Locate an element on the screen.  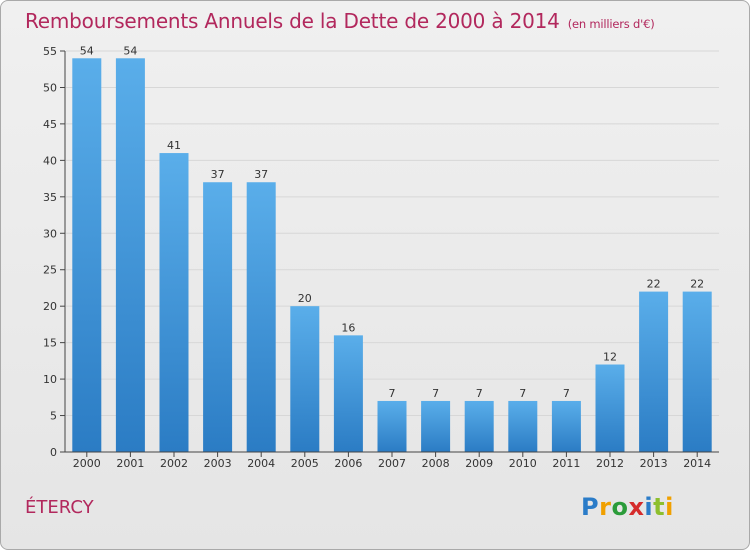
data-label-2010: 7 is located at coordinates (522, 393).